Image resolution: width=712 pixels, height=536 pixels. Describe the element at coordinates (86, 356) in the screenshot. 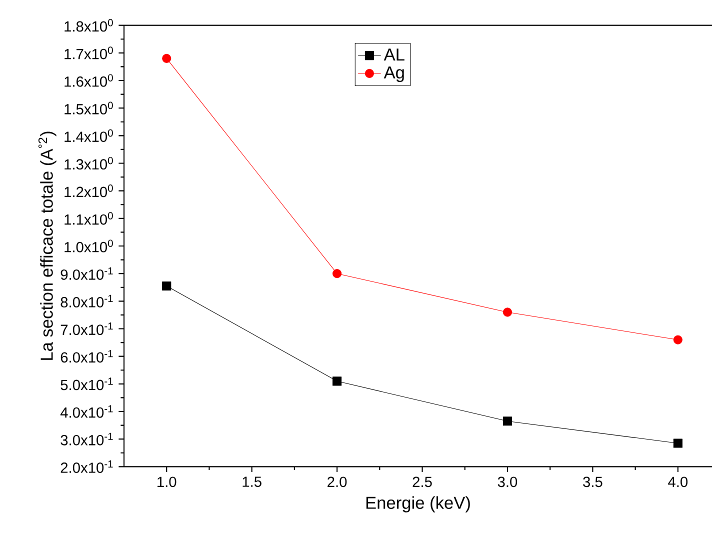

I see `y-tick-label: 6.0x10$^{-1}$` at that location.